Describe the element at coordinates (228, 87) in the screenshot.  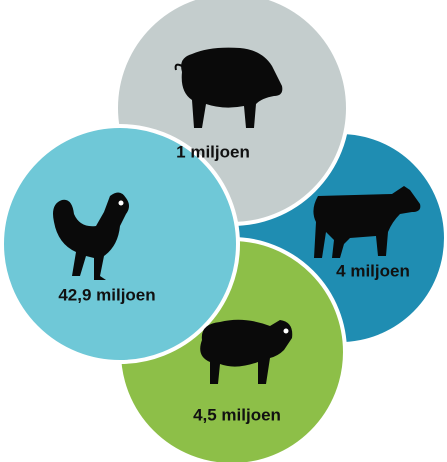
I see `pig-icon` at that location.